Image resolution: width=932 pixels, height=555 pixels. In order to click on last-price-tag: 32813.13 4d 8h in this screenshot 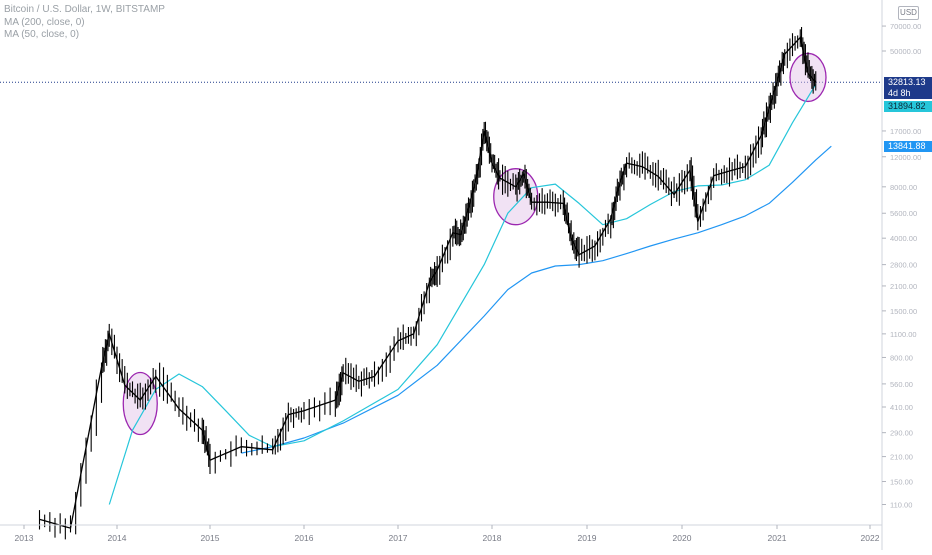, I will do `click(908, 88)`.